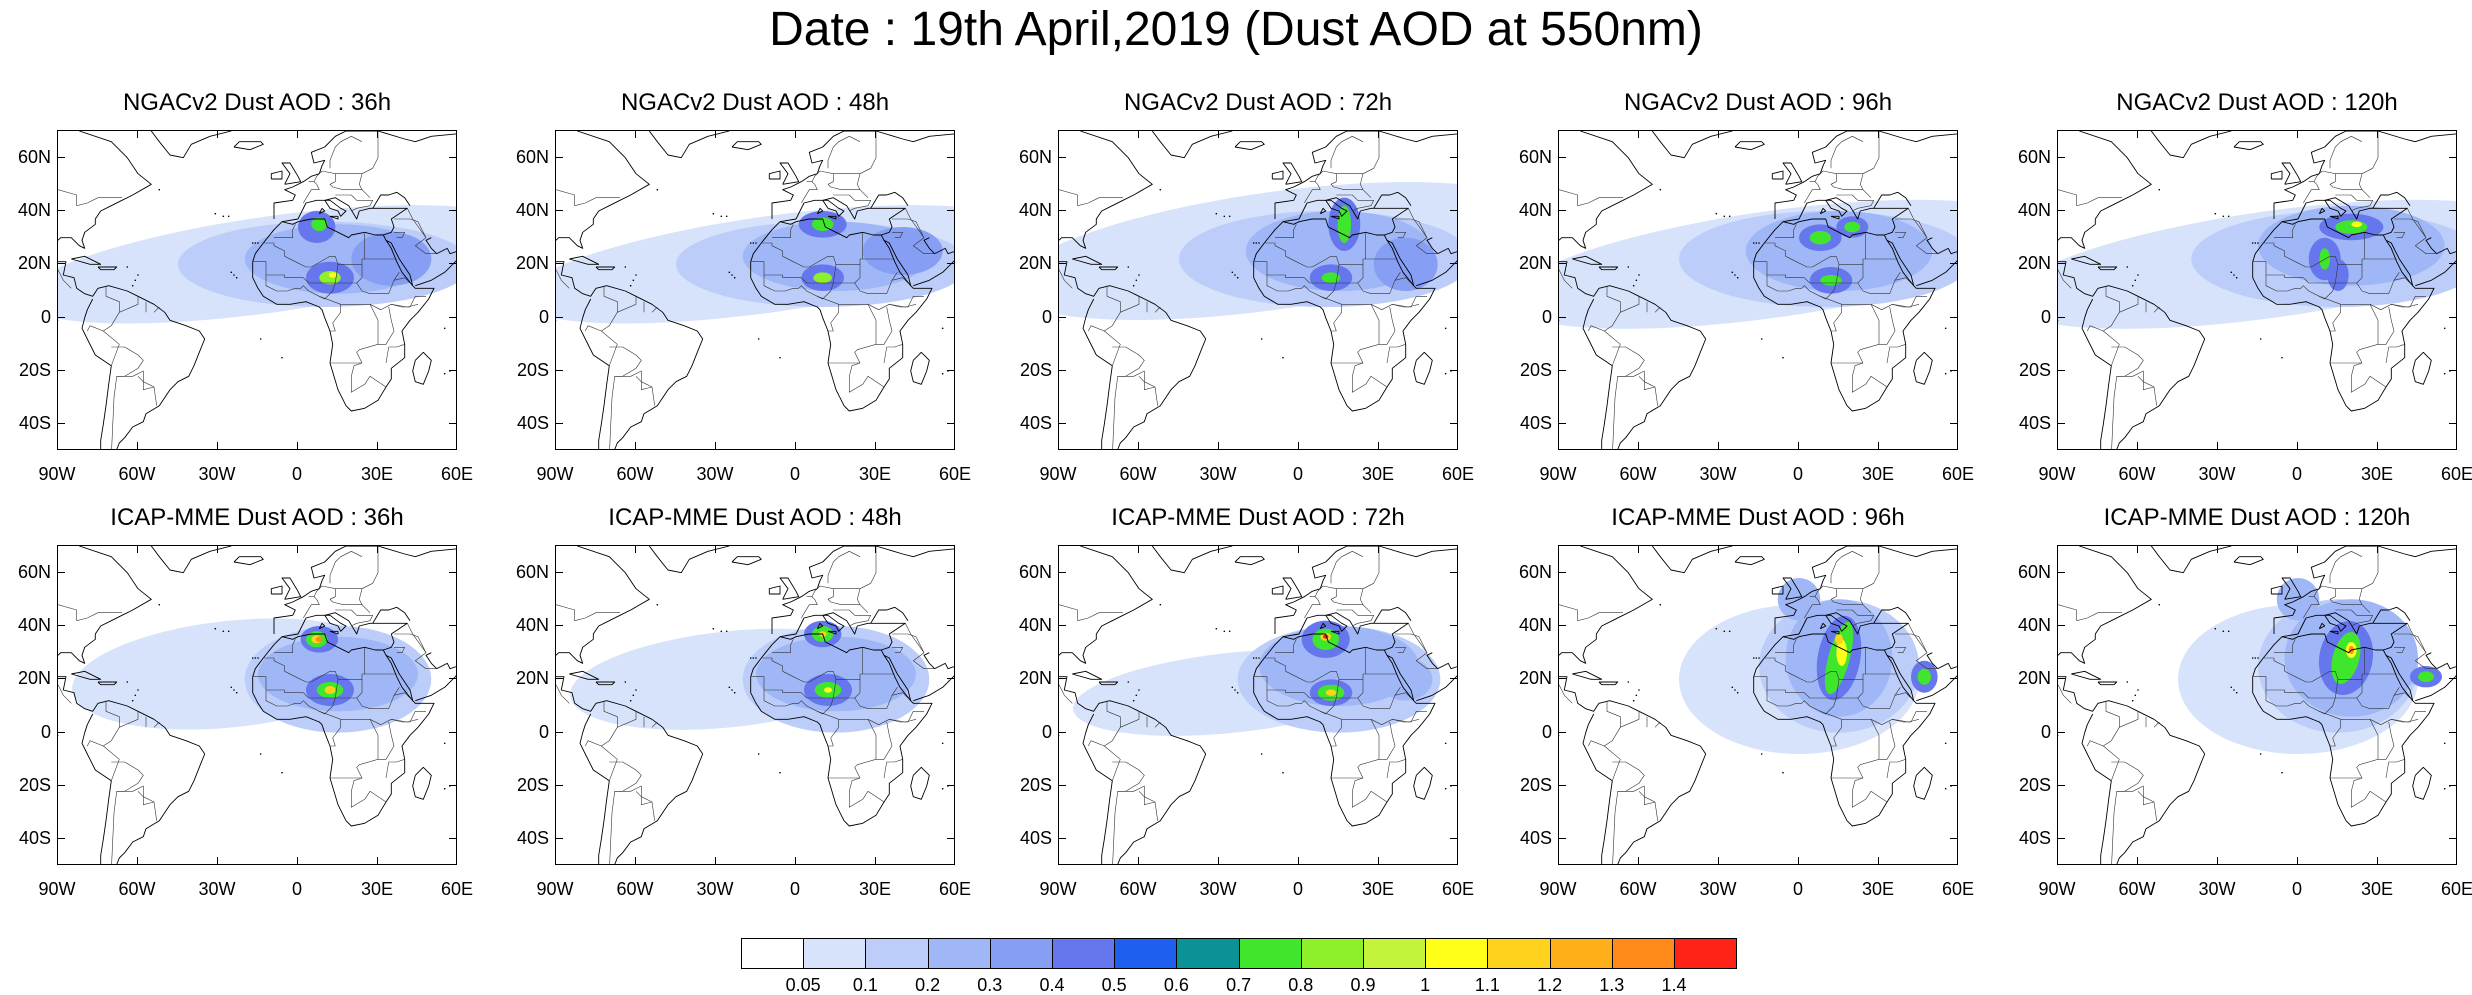  I want to click on colorbar-label: 1, so click(1425, 985).